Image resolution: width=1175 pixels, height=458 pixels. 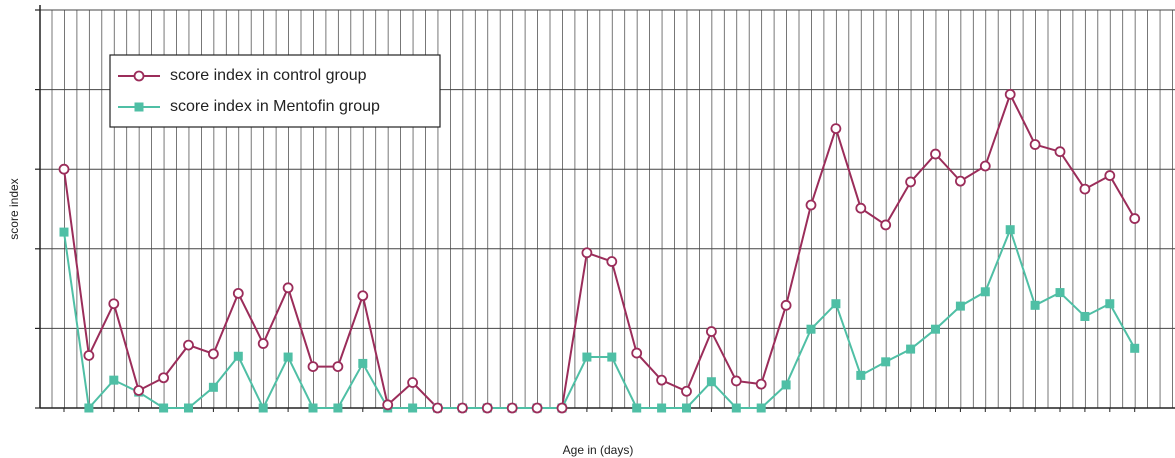 I want to click on legend-box, so click(x=275, y=91).